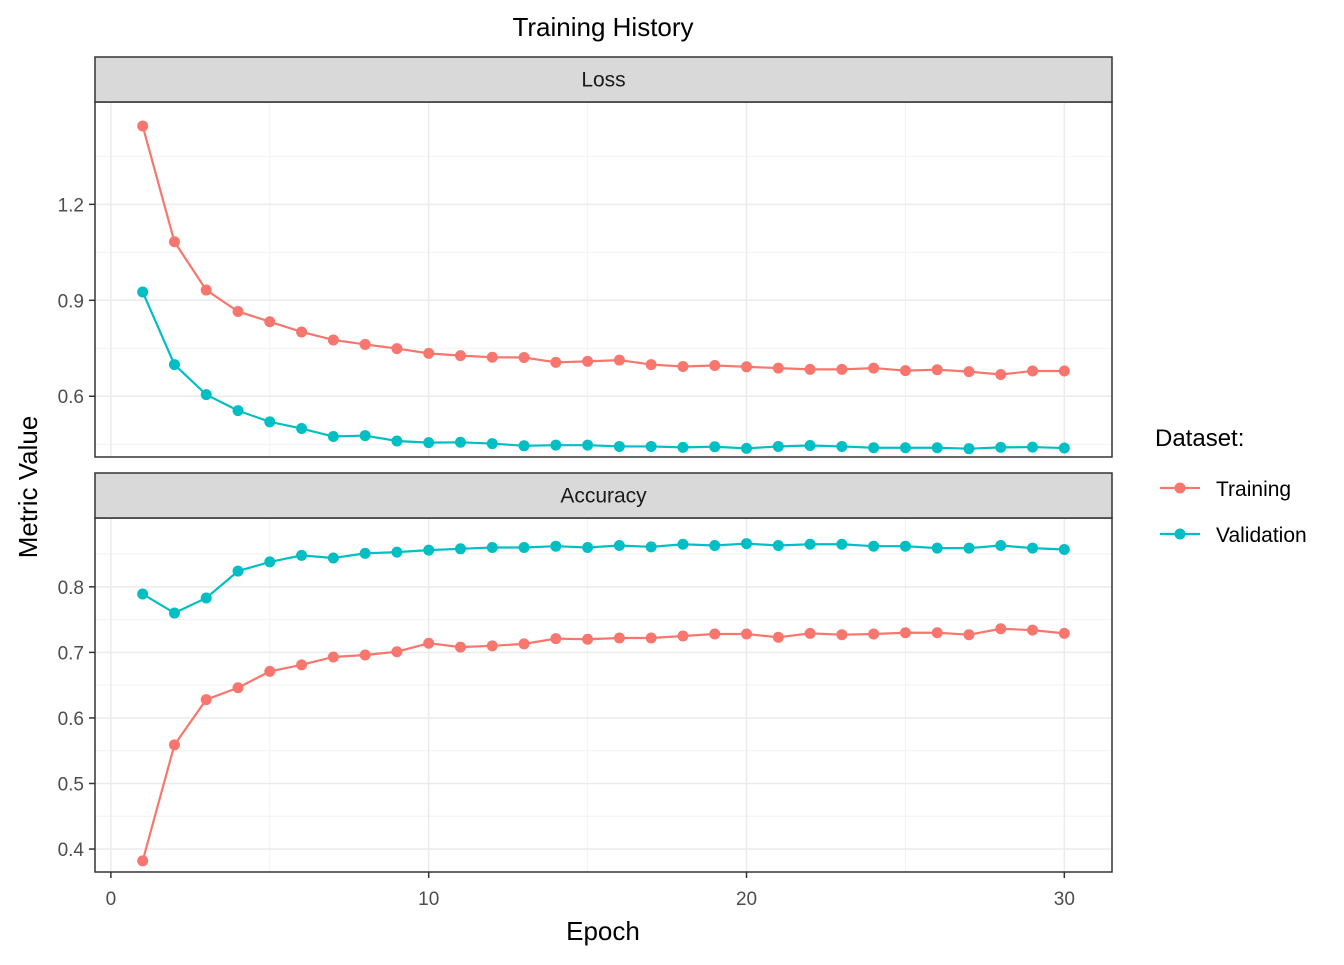  Describe the element at coordinates (71, 205) in the screenshot. I see `y-tick-label: 1.2` at that location.